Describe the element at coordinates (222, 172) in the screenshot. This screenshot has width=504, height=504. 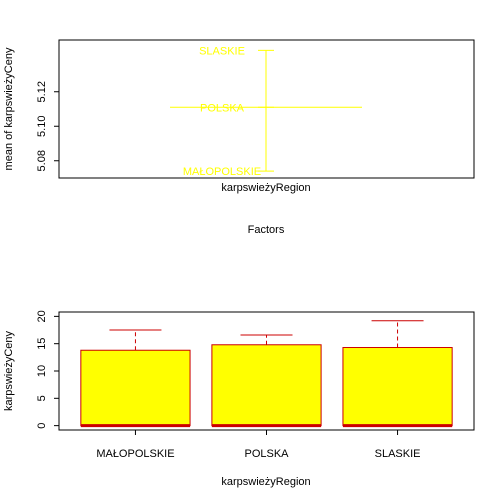
I see `design-plot-level-label: MAŁOPOLSKIE` at that location.